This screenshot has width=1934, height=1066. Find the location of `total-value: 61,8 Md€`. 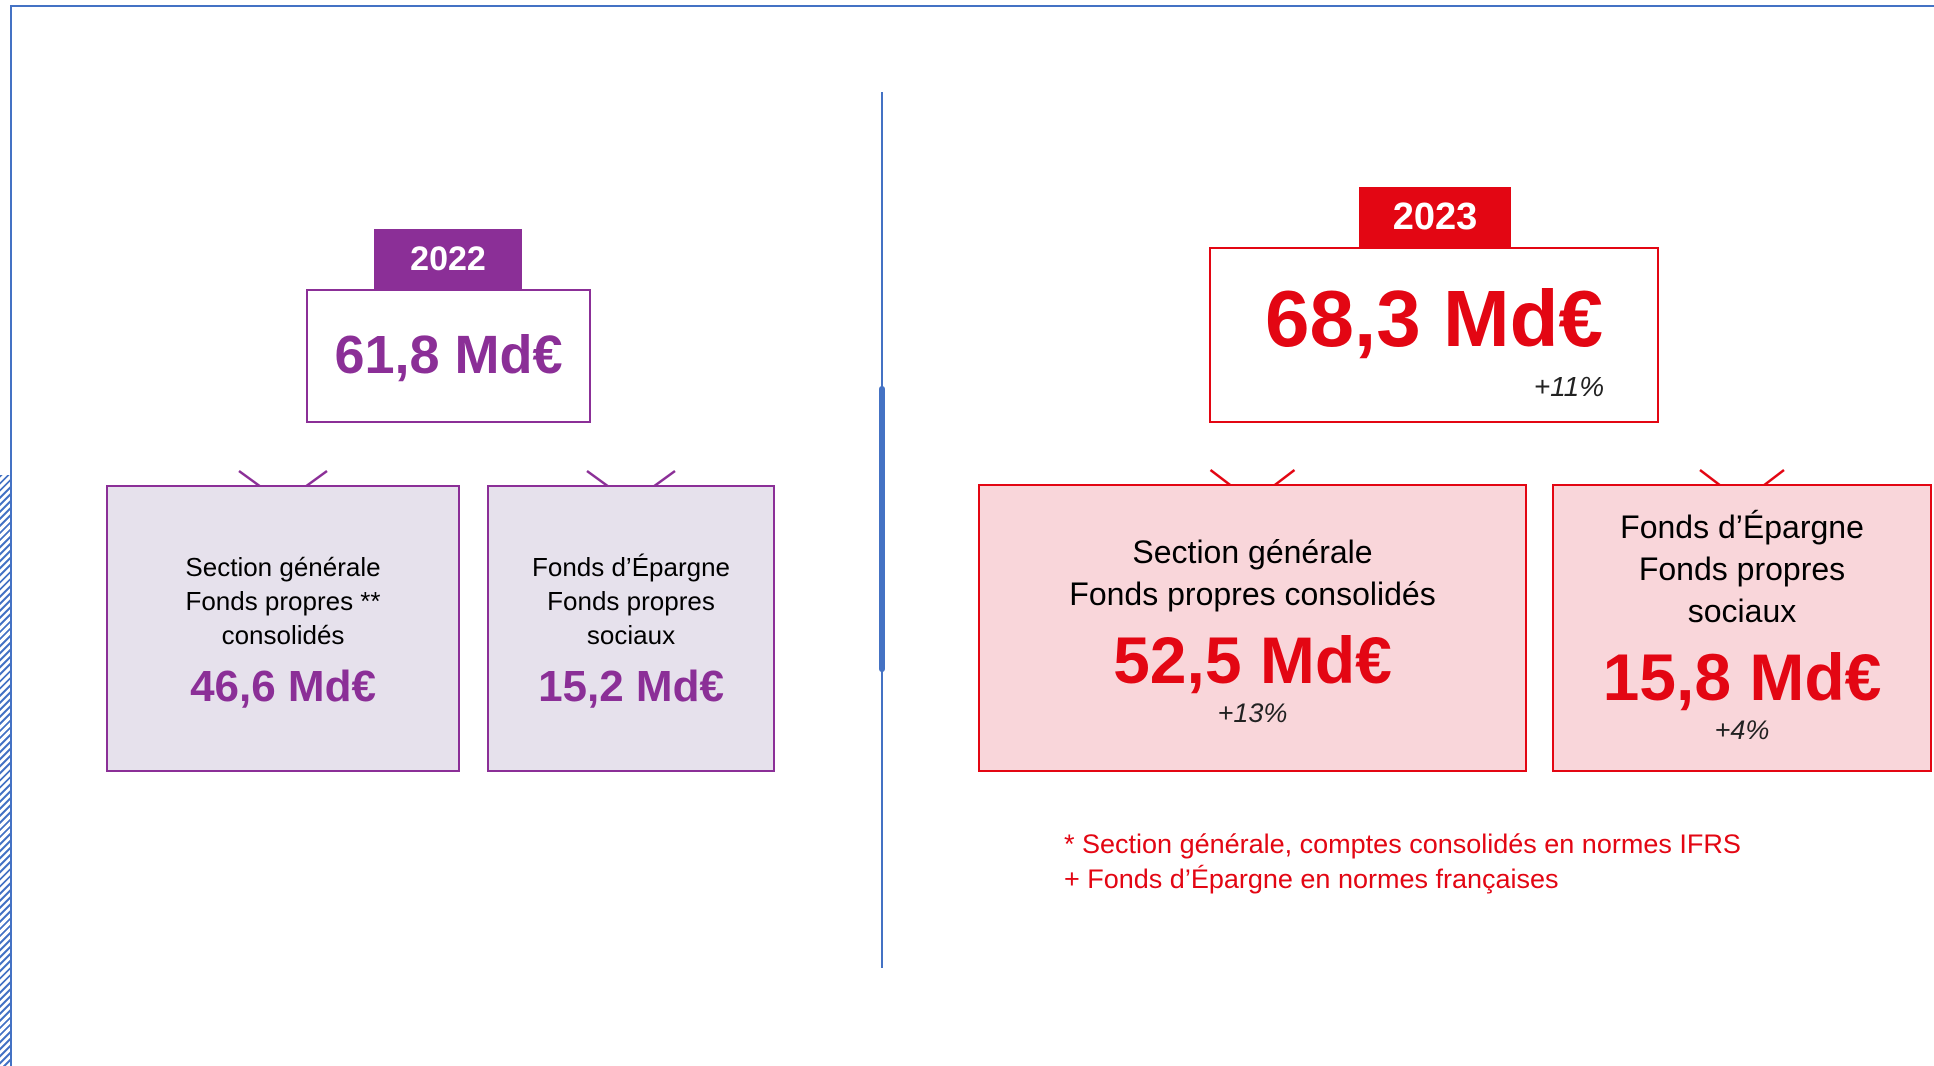

total-value: 61,8 Md€ is located at coordinates (448, 354).